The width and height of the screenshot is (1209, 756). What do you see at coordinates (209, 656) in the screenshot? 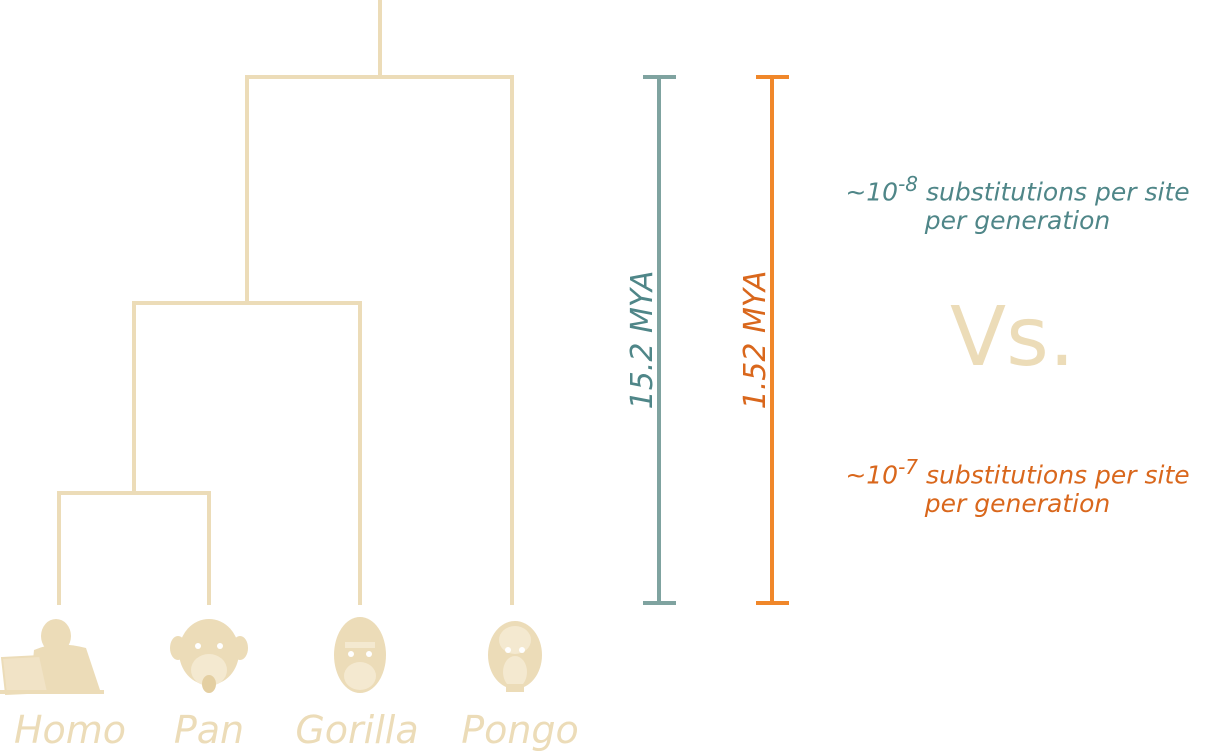
I see `chimpanzee-icon` at bounding box center [209, 656].